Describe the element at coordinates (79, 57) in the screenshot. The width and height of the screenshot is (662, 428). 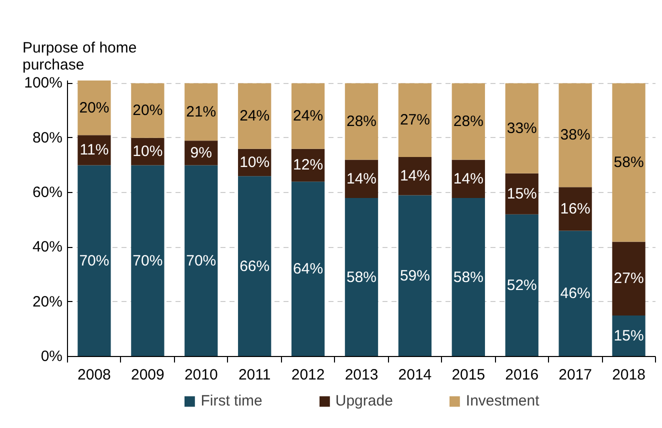
I see `y-axis-title: Purpose of home purchase` at that location.